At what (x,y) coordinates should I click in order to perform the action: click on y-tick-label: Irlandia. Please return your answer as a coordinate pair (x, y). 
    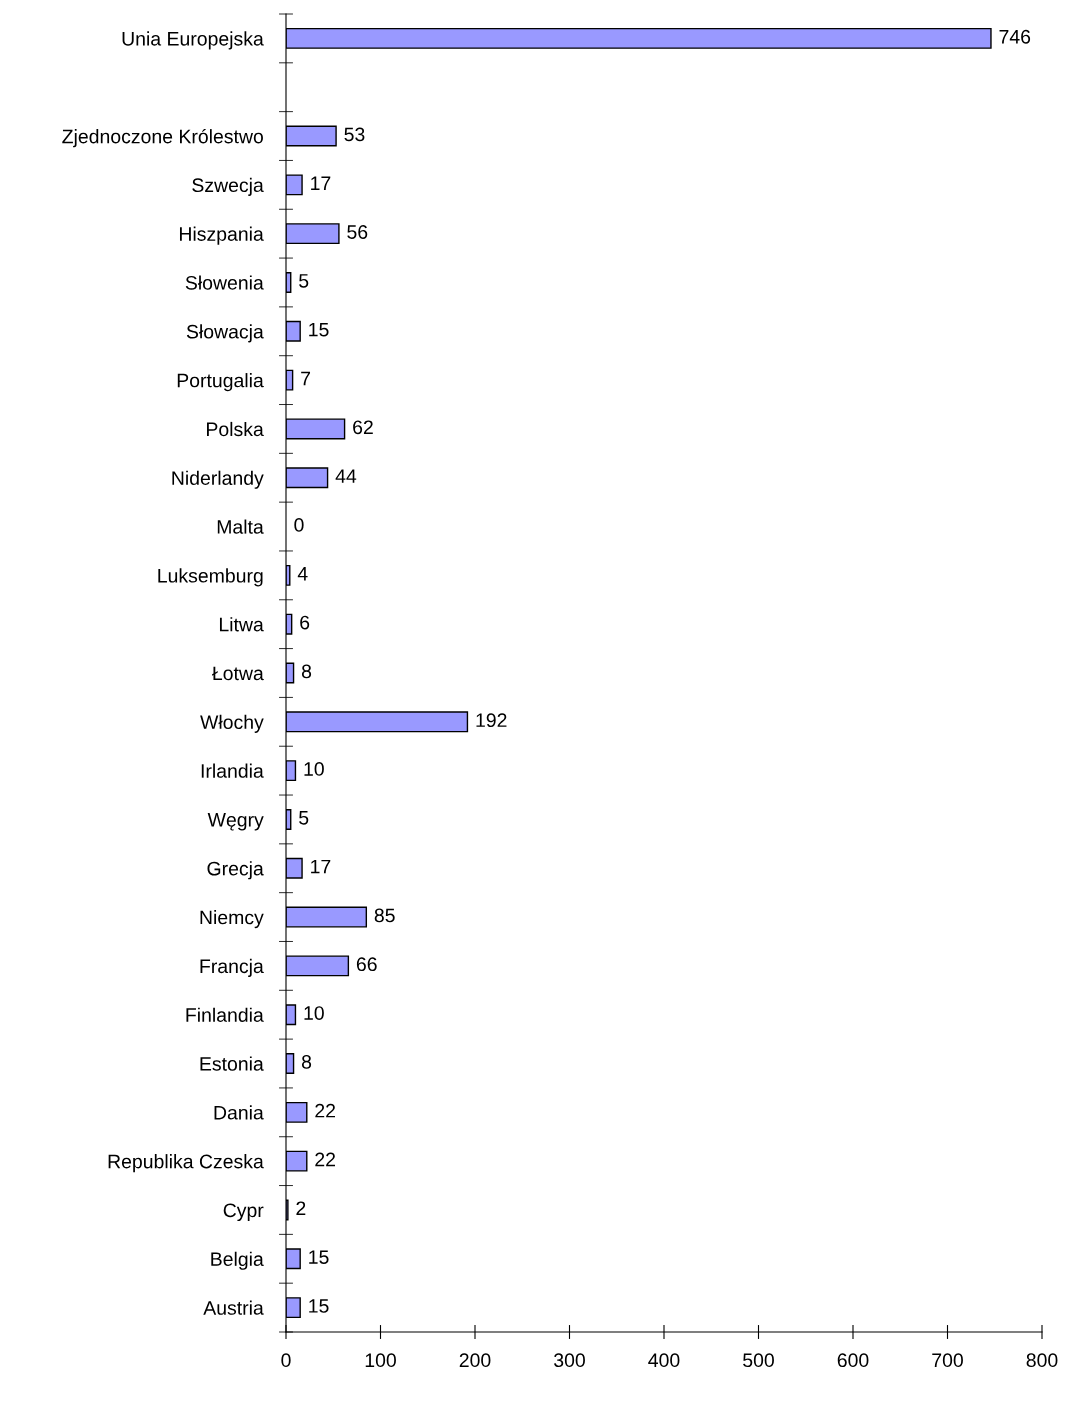
    Looking at the image, I should click on (232, 770).